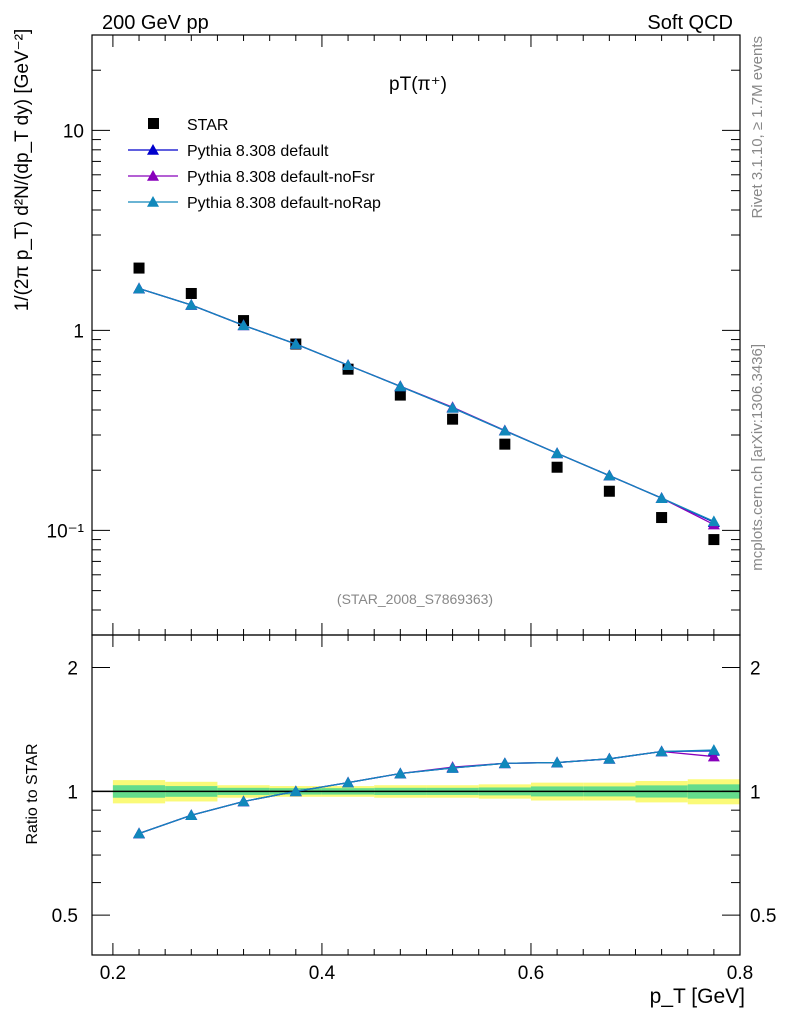 This screenshot has height=1024, width=786. Describe the element at coordinates (415, 599) in the screenshot. I see `analysis-watermark: (STAR_2008_S7869363)` at that location.